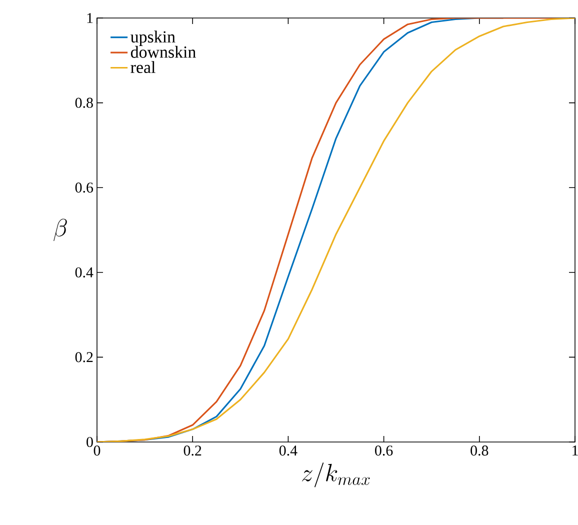 This screenshot has height=525, width=578. Describe the element at coordinates (84, 272) in the screenshot. I see `y-tick-label: 0.4` at that location.